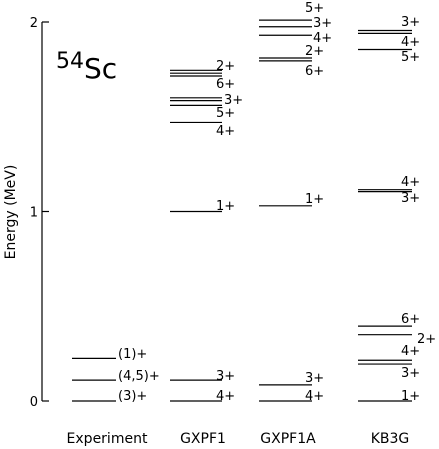  Describe the element at coordinates (39, 213) in the screenshot. I see `y-ticks: 0 1 2` at that location.